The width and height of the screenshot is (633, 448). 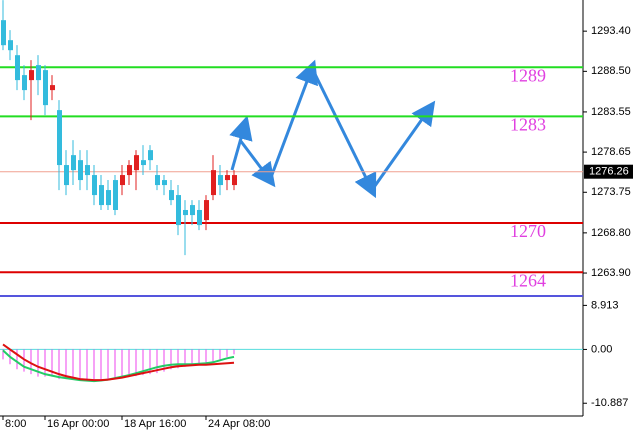 I want to click on current-price-label: 1276.26, so click(x=609, y=172).